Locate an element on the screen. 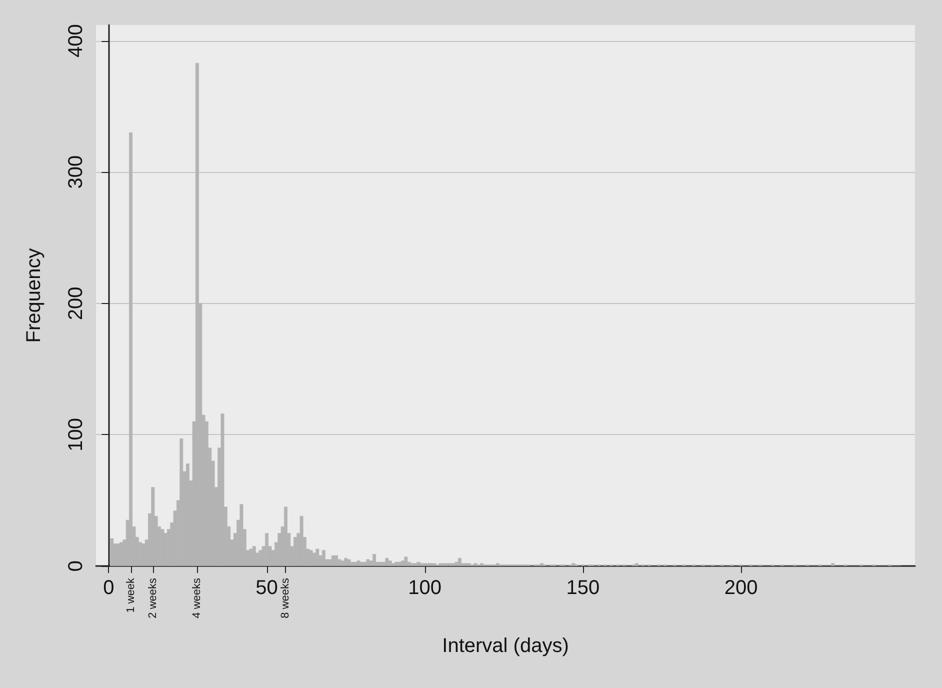  y-axis-title: Frequency is located at coordinates (34, 295).